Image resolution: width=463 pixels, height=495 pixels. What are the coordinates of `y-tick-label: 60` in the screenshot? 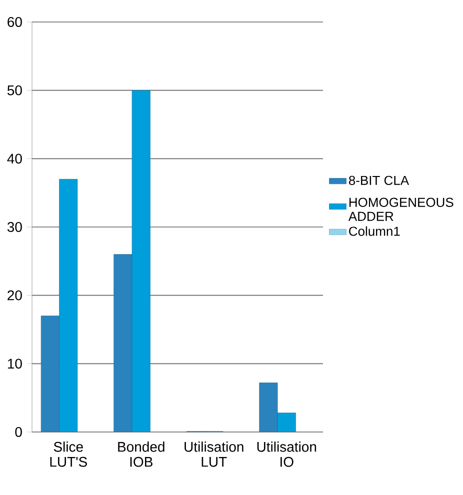 It's located at (15, 22).